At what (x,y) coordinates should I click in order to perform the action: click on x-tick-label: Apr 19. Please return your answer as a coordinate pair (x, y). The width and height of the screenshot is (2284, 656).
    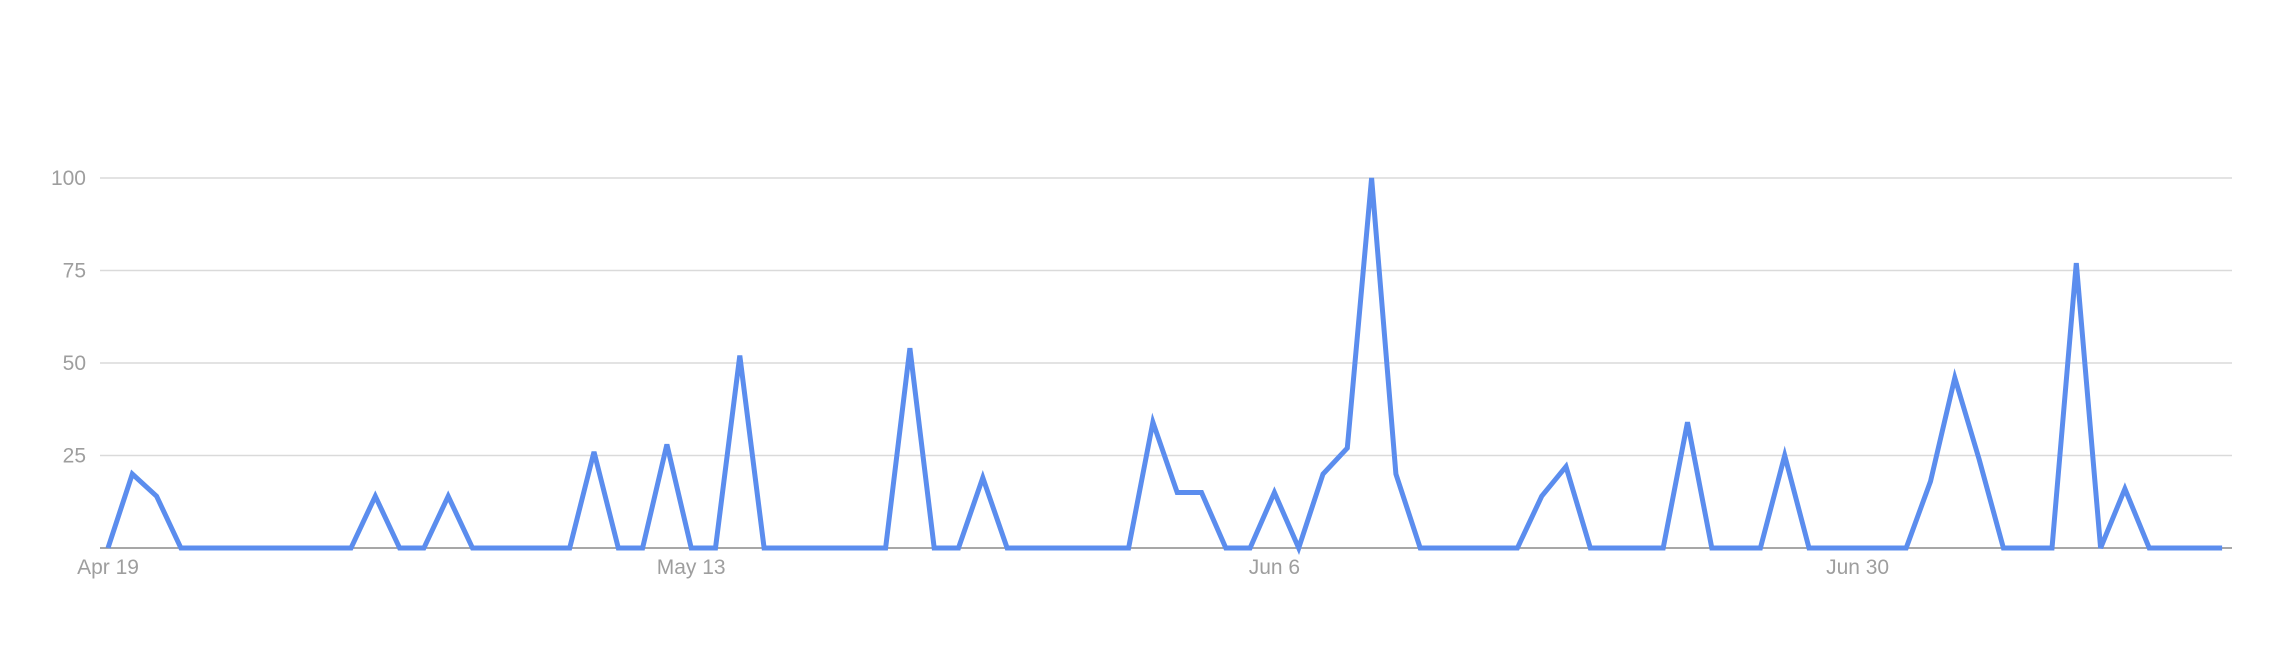
    Looking at the image, I should click on (108, 567).